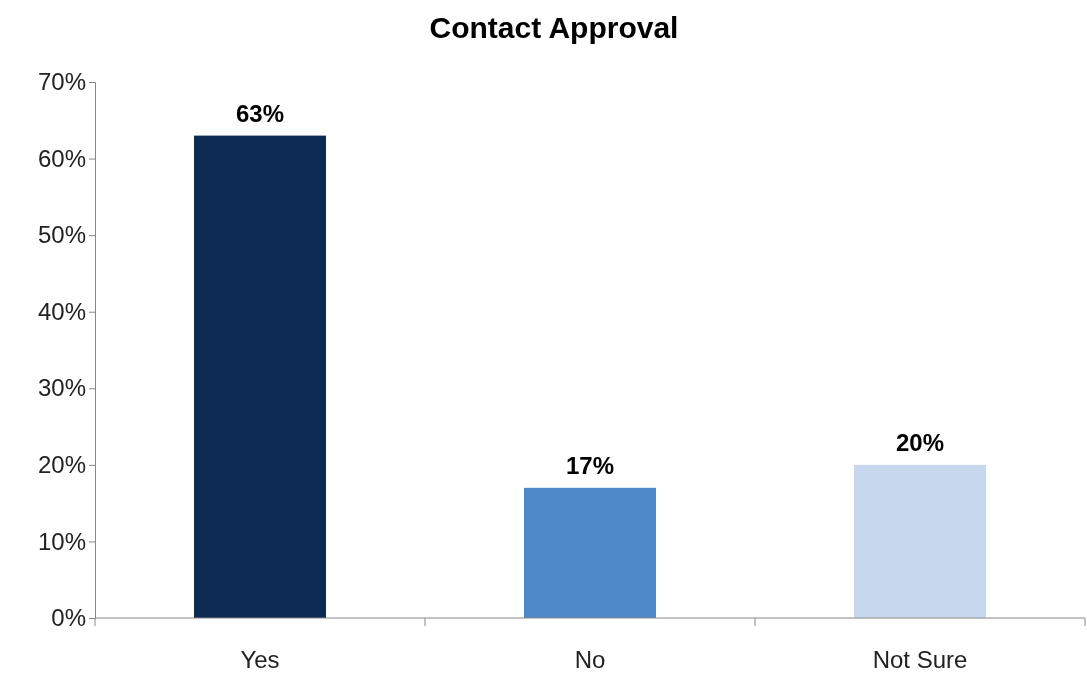 This screenshot has height=675, width=1087. I want to click on x-tick-label: No, so click(590, 659).